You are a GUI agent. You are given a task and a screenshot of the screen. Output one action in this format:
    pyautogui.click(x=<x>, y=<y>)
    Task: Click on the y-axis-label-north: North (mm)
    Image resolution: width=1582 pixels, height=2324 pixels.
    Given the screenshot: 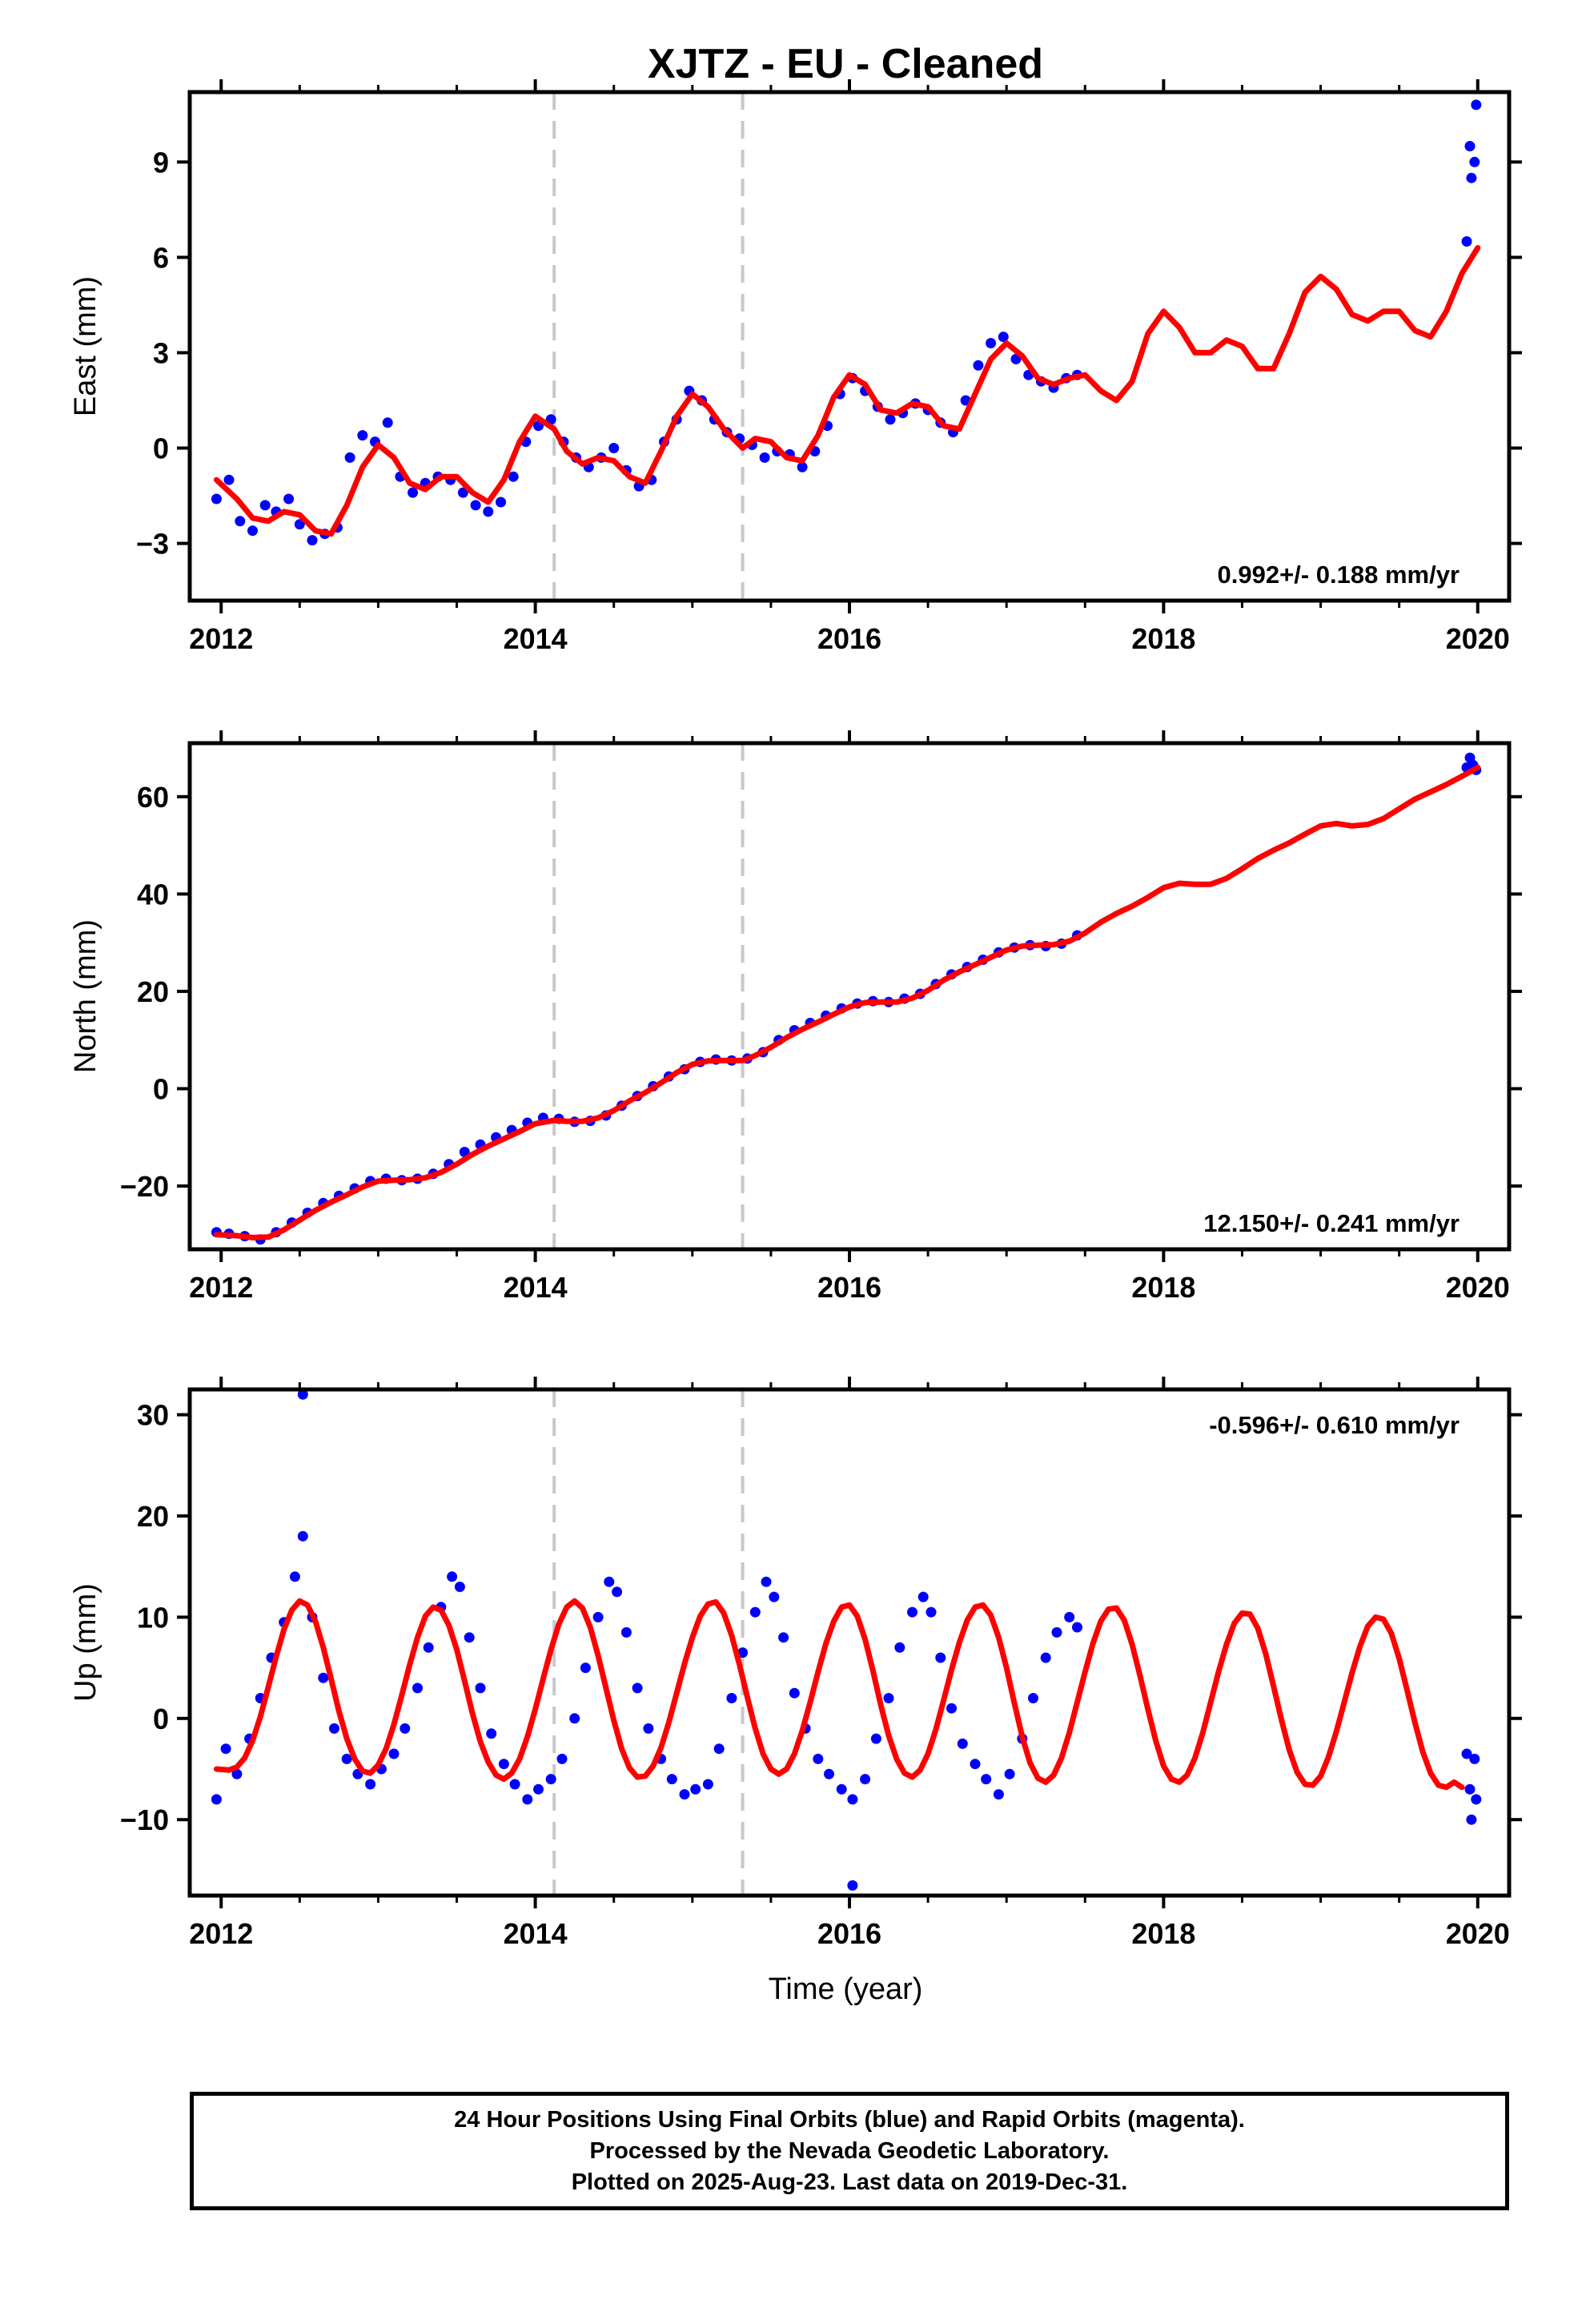 What is the action you would take?
    pyautogui.click(x=86, y=996)
    